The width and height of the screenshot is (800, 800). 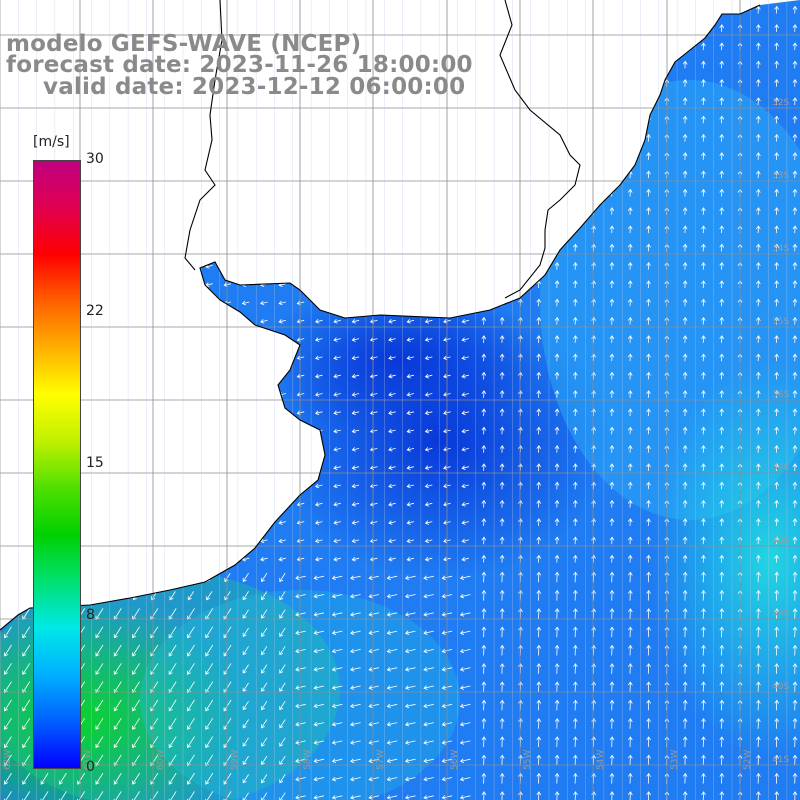 I want to click on lon-label: 53W, so click(x=675, y=760).